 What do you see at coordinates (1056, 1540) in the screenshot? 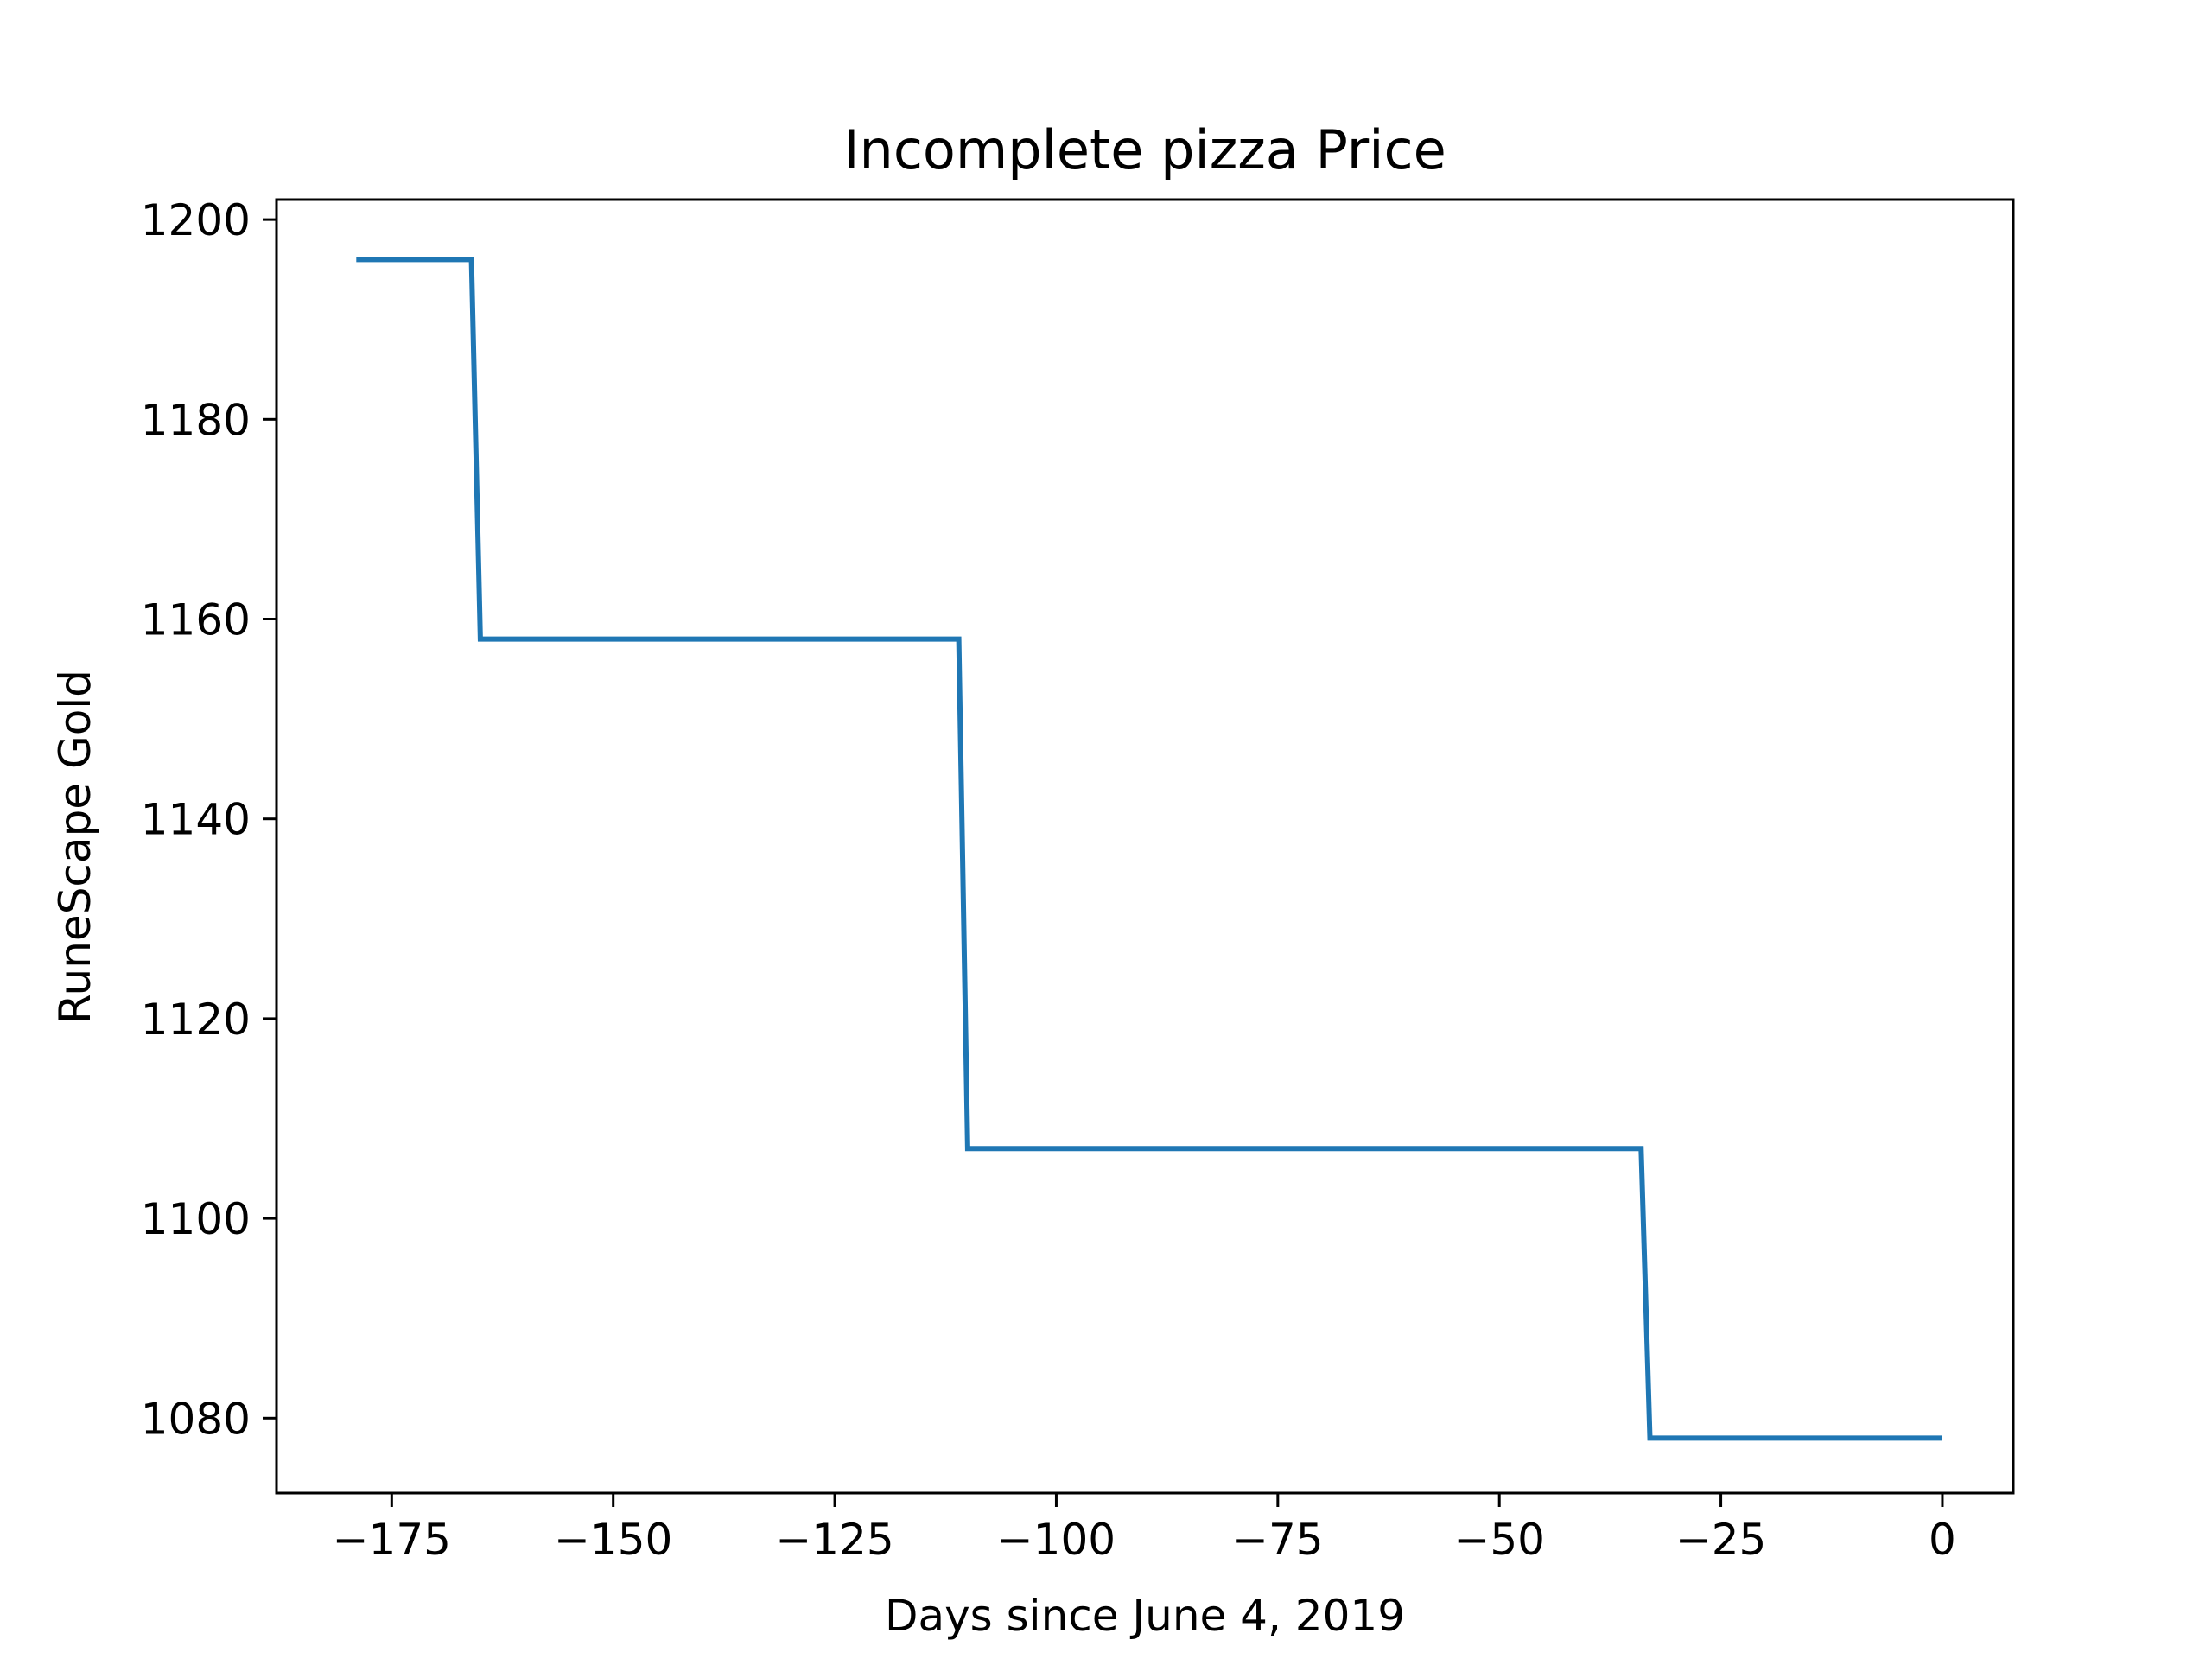
I see `x-tick-label: −100` at bounding box center [1056, 1540].